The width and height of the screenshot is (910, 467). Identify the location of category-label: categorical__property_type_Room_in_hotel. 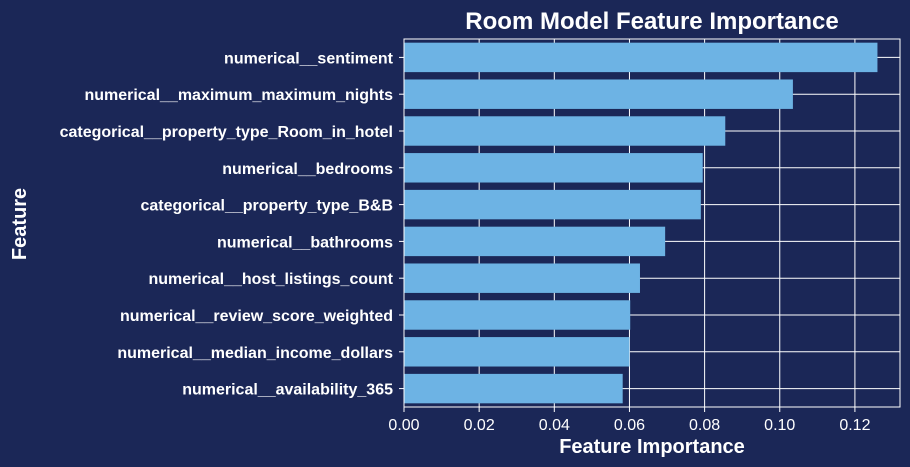
(226, 132).